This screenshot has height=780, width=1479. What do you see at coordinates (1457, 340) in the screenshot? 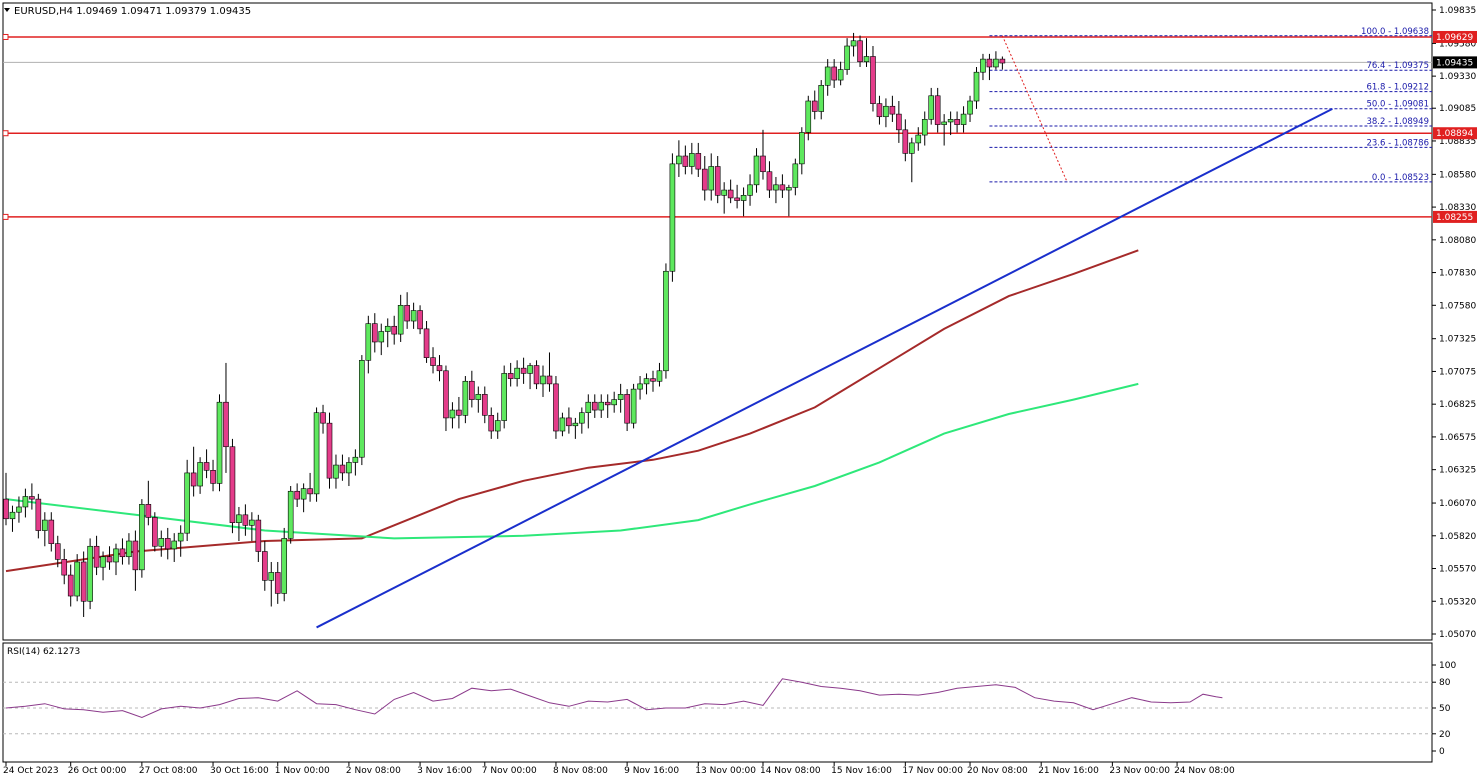
I see `y-tick-label: 1.07325` at bounding box center [1457, 340].